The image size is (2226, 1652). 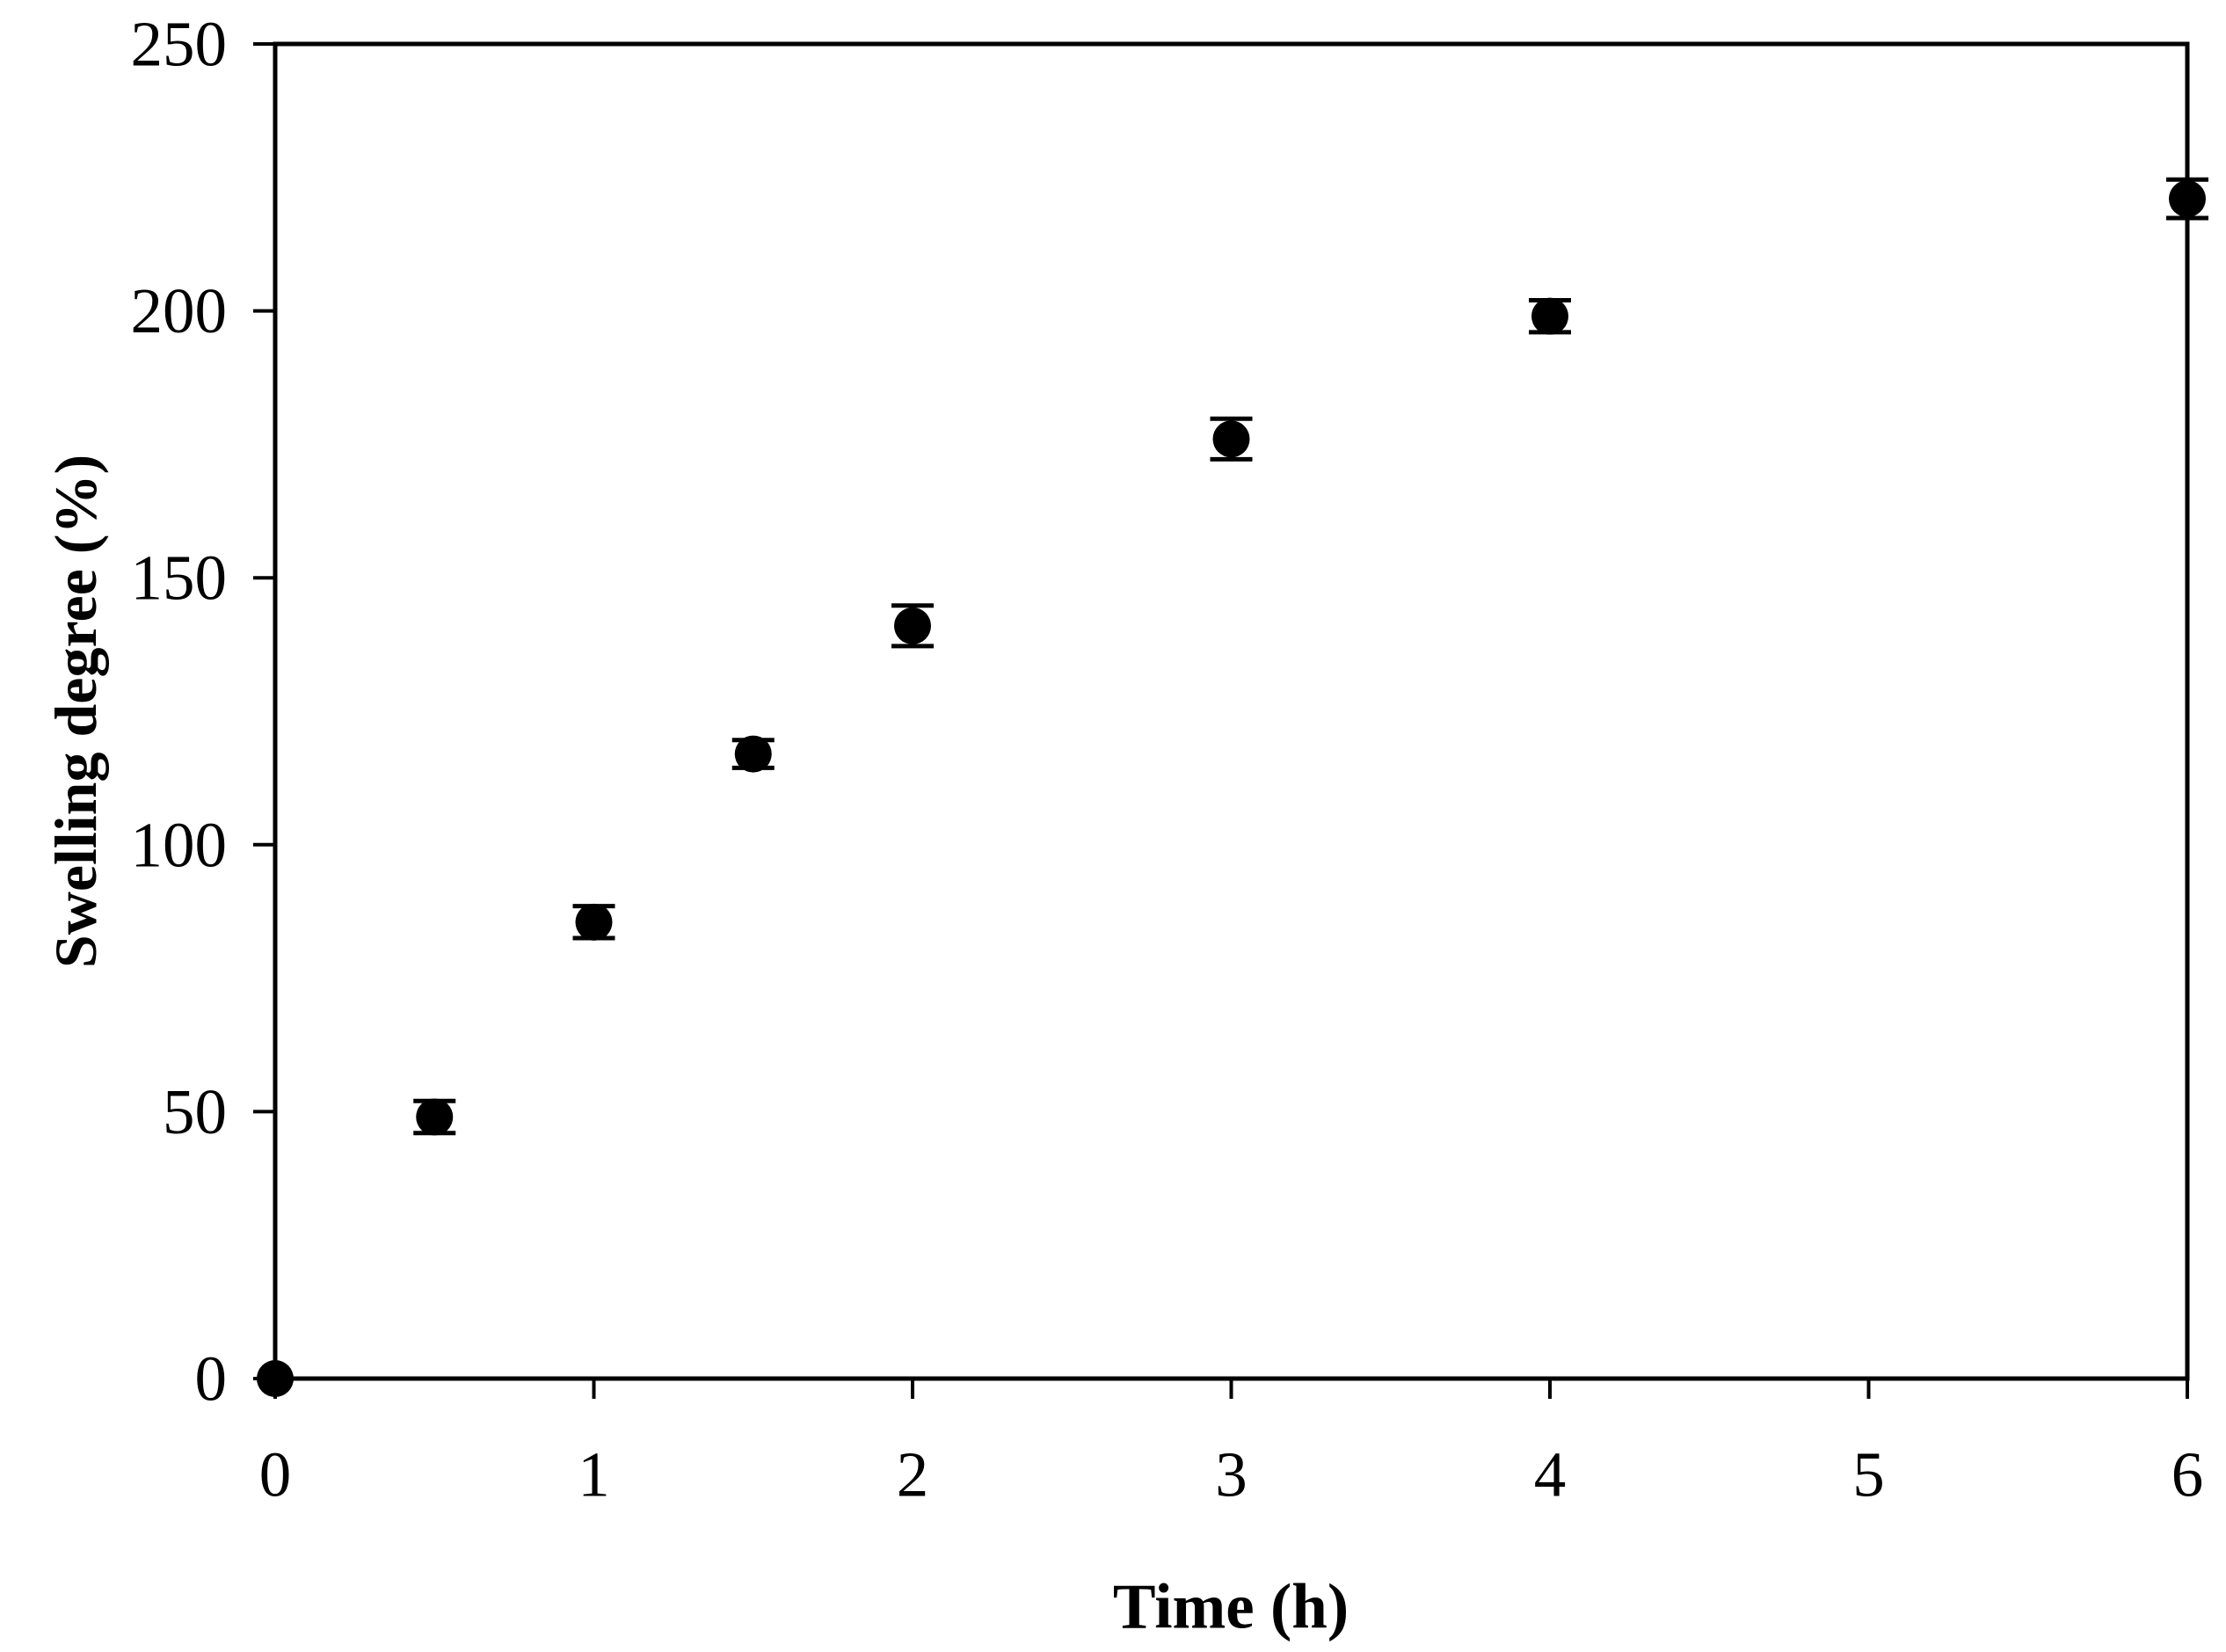 I want to click on y-tick-label: 50, so click(x=195, y=1111).